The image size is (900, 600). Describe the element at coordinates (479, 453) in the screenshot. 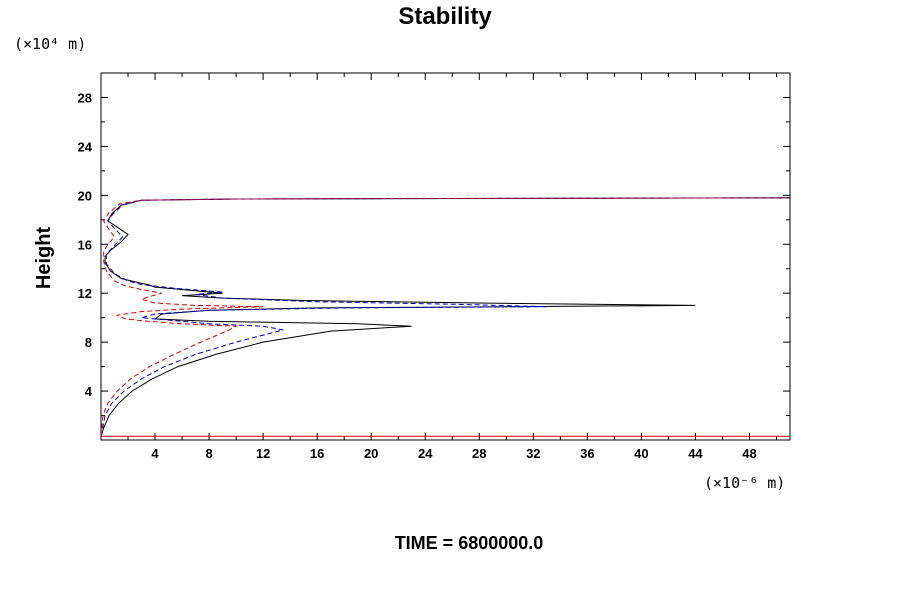

I see `x-tick-label: 28` at that location.